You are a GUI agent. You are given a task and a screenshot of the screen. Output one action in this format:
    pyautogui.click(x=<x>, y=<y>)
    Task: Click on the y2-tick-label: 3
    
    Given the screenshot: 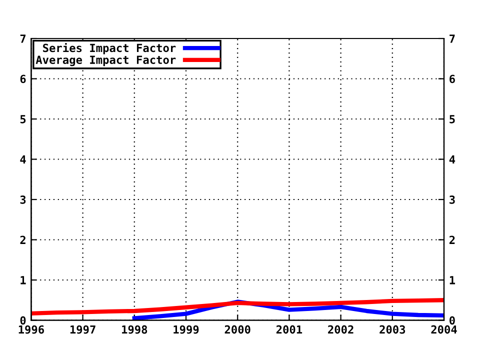 What is the action you would take?
    pyautogui.click(x=452, y=199)
    